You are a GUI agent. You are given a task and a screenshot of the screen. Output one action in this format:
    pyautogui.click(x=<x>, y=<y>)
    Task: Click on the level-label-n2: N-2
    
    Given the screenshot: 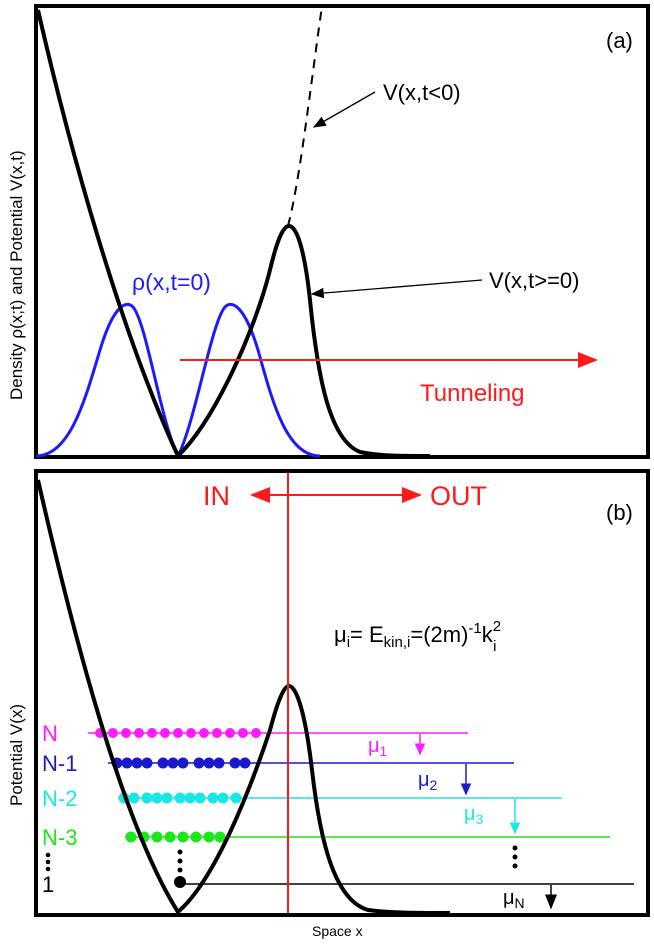 What is the action you would take?
    pyautogui.click(x=59, y=798)
    